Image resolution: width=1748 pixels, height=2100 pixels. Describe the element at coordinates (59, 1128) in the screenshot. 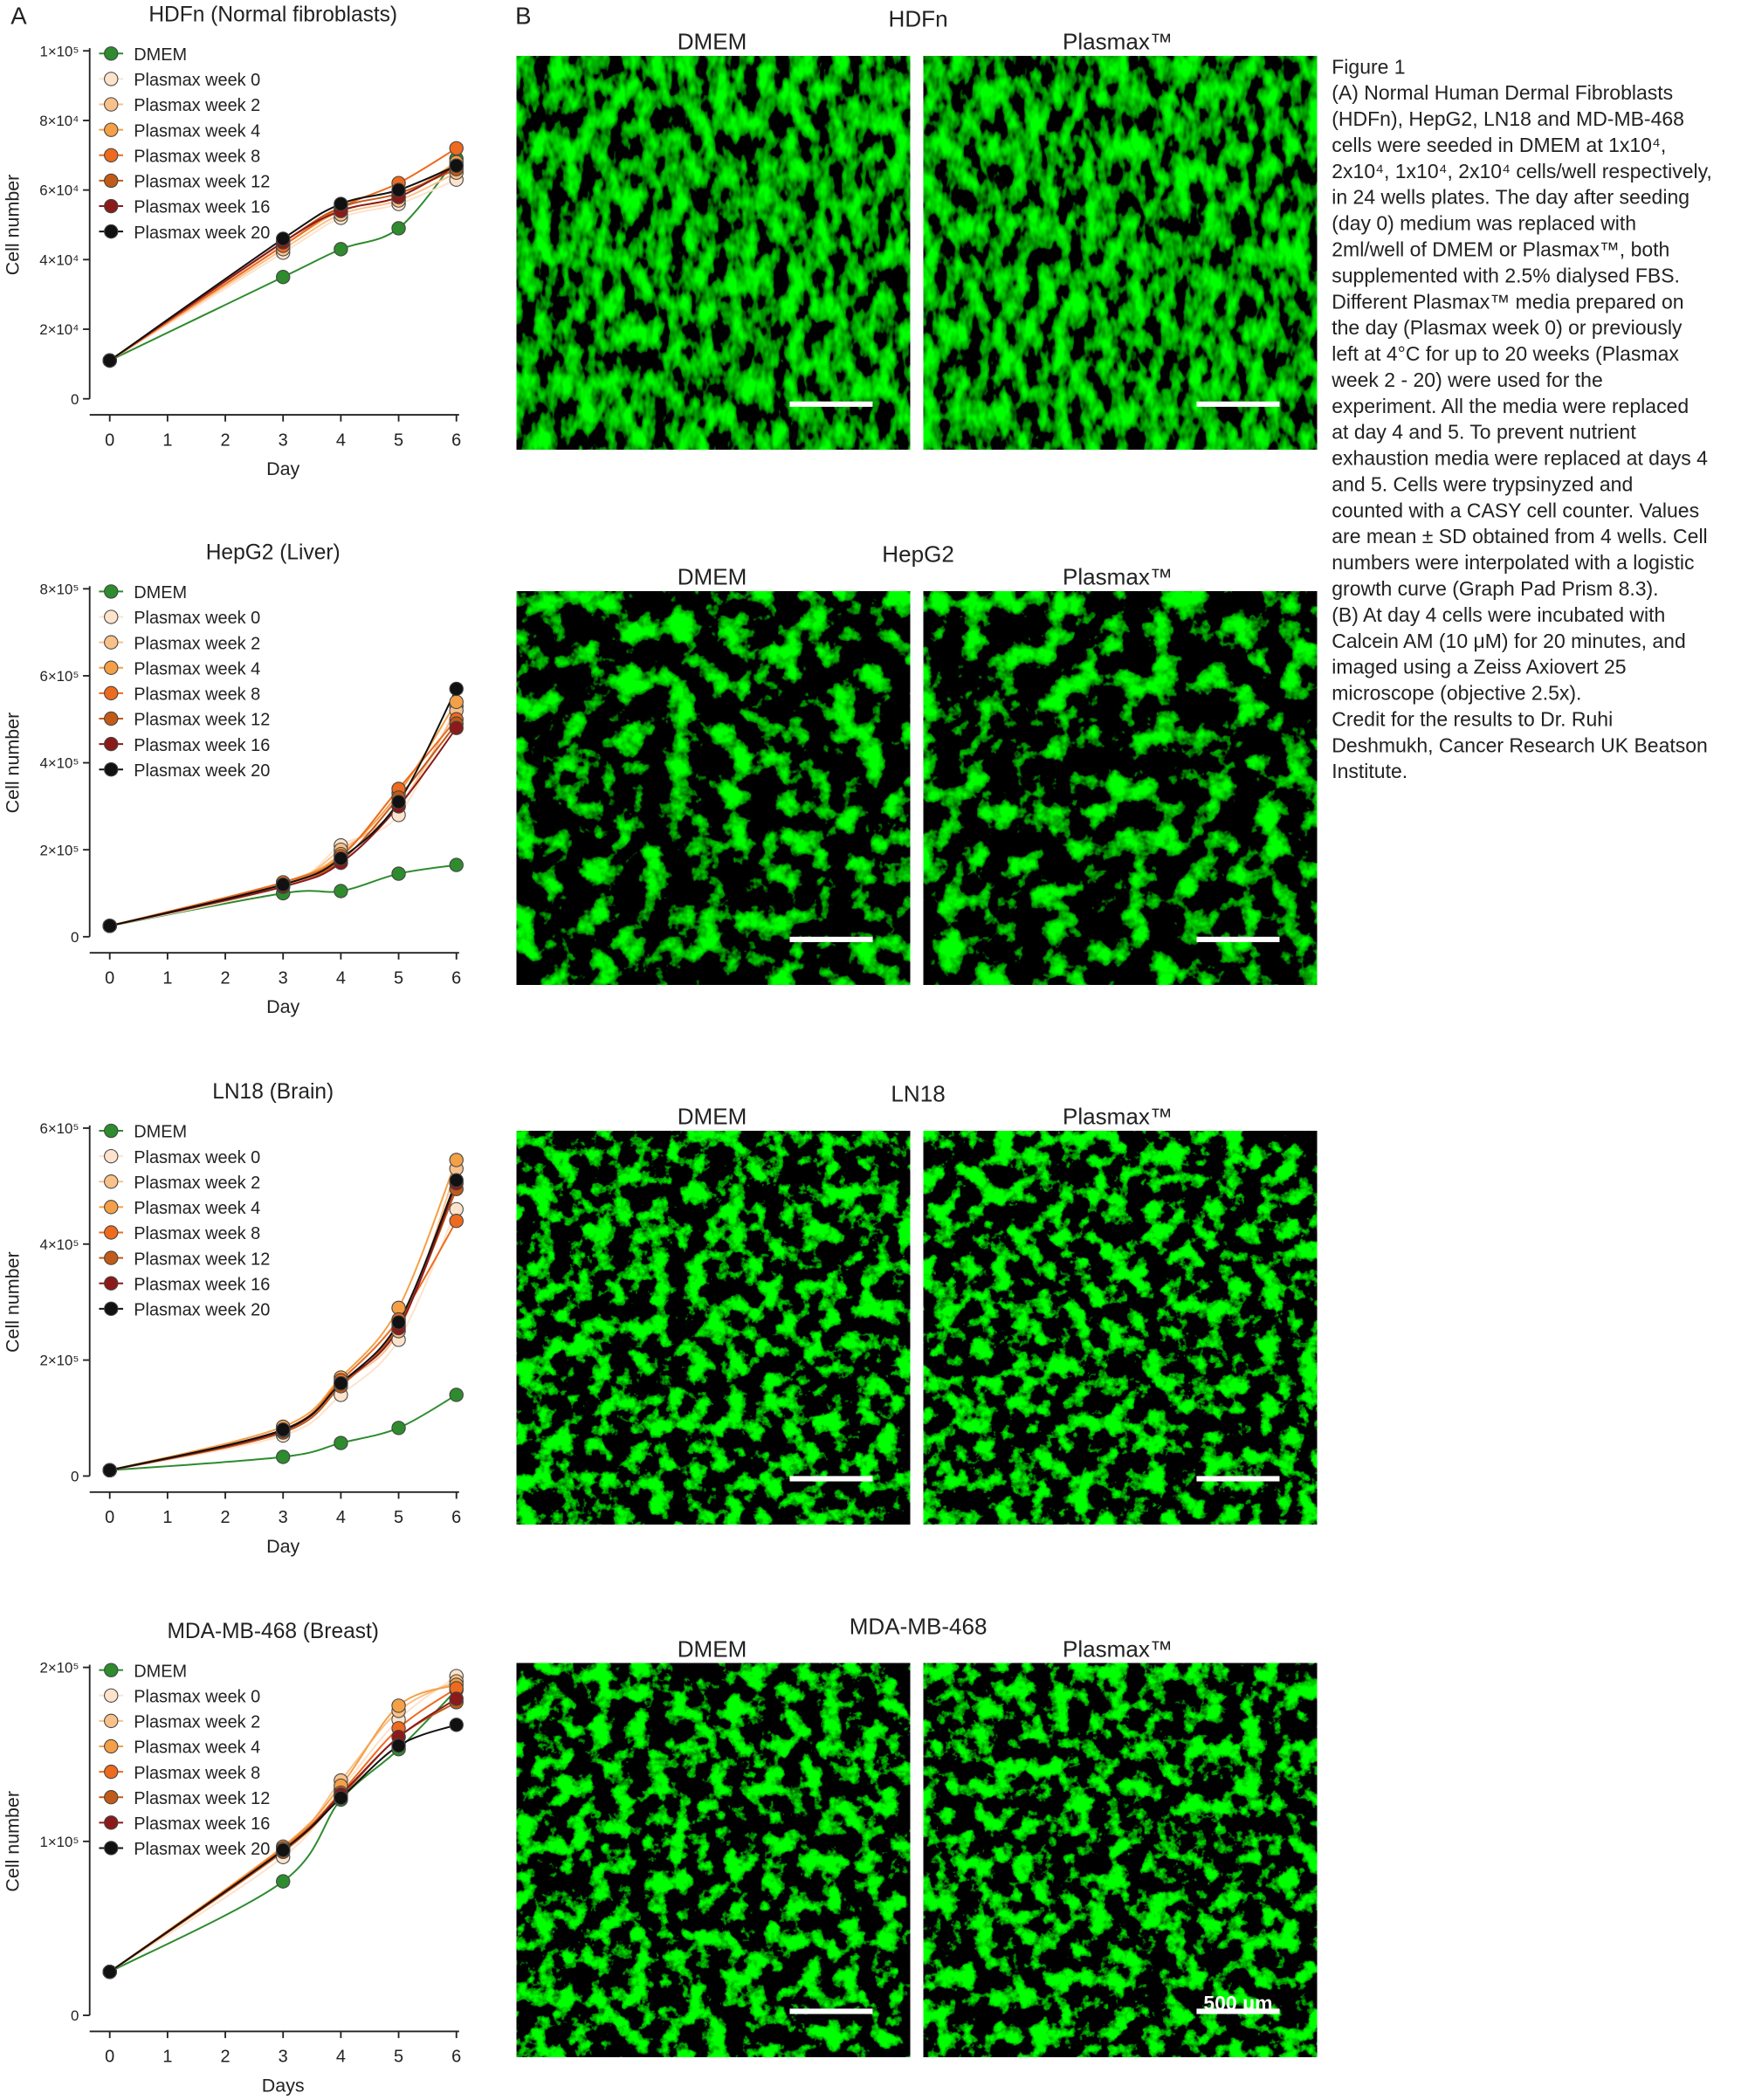

I see `y-tick-label: 6×10⁵` at that location.